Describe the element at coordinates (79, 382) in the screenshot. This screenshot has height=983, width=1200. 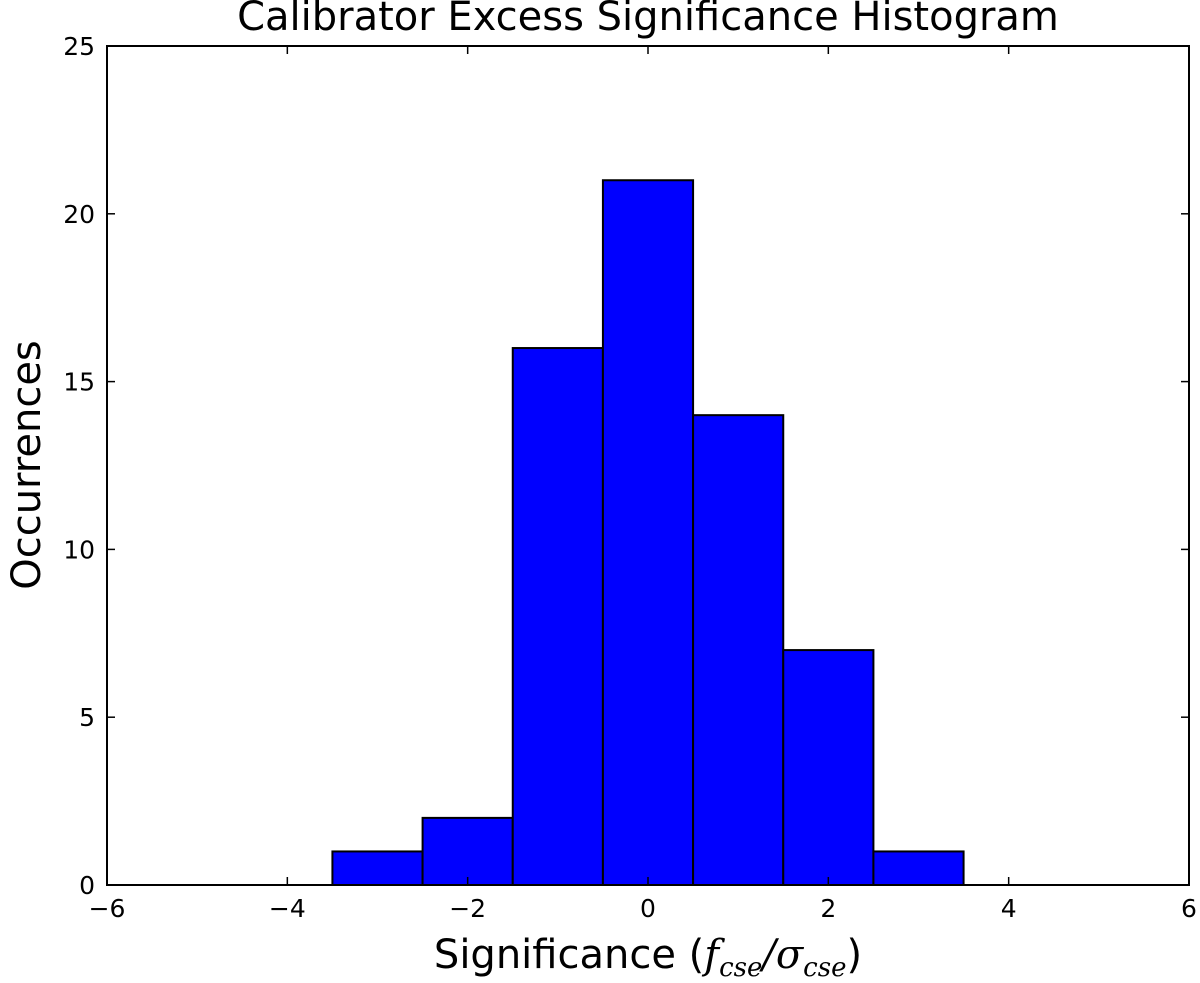
I see `y-tick-label: 15` at that location.